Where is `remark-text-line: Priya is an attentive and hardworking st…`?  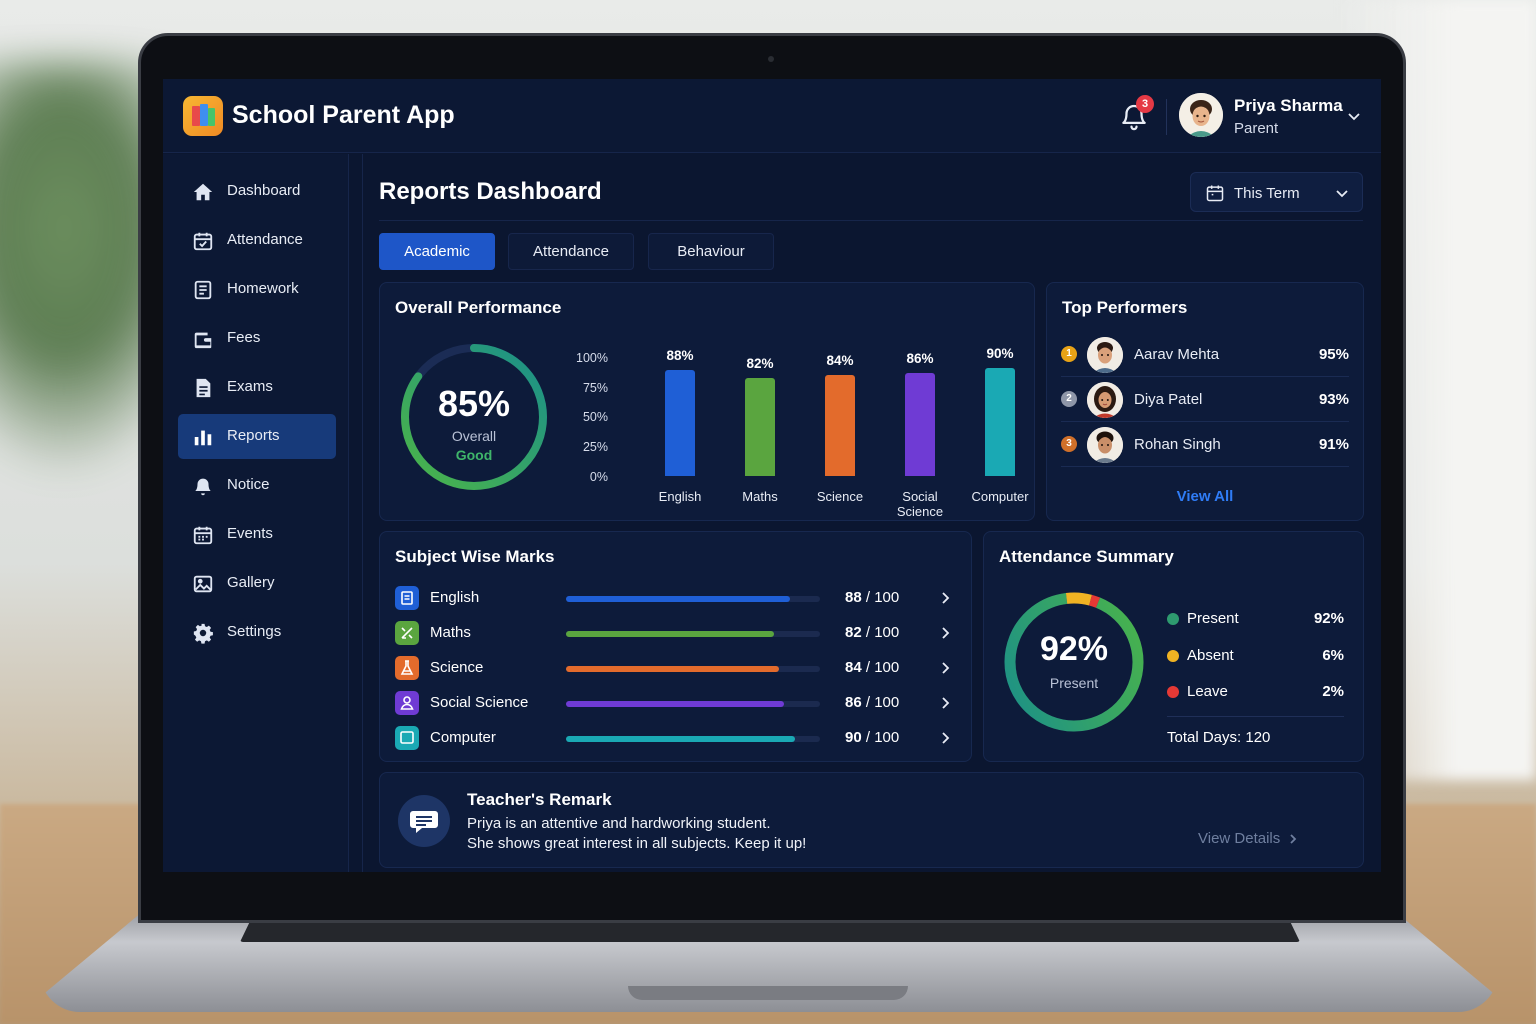 remark-text-line: Priya is an attentive and hardworking st… is located at coordinates (619, 823).